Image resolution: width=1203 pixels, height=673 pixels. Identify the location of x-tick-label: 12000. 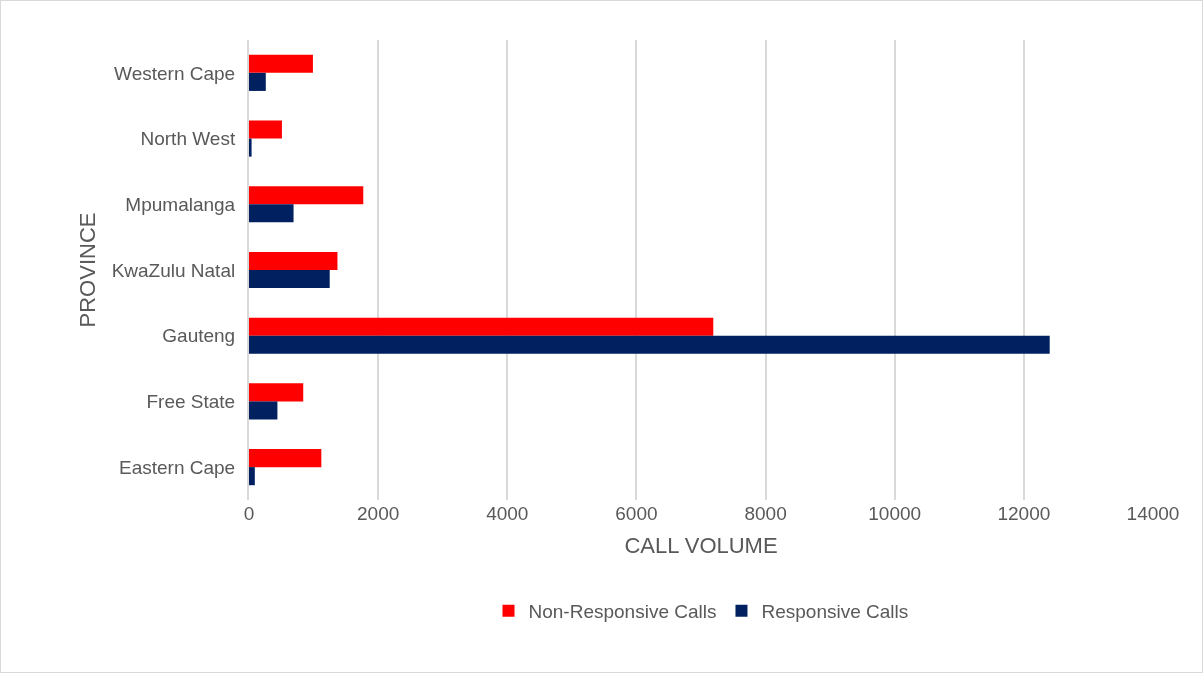
(1024, 513).